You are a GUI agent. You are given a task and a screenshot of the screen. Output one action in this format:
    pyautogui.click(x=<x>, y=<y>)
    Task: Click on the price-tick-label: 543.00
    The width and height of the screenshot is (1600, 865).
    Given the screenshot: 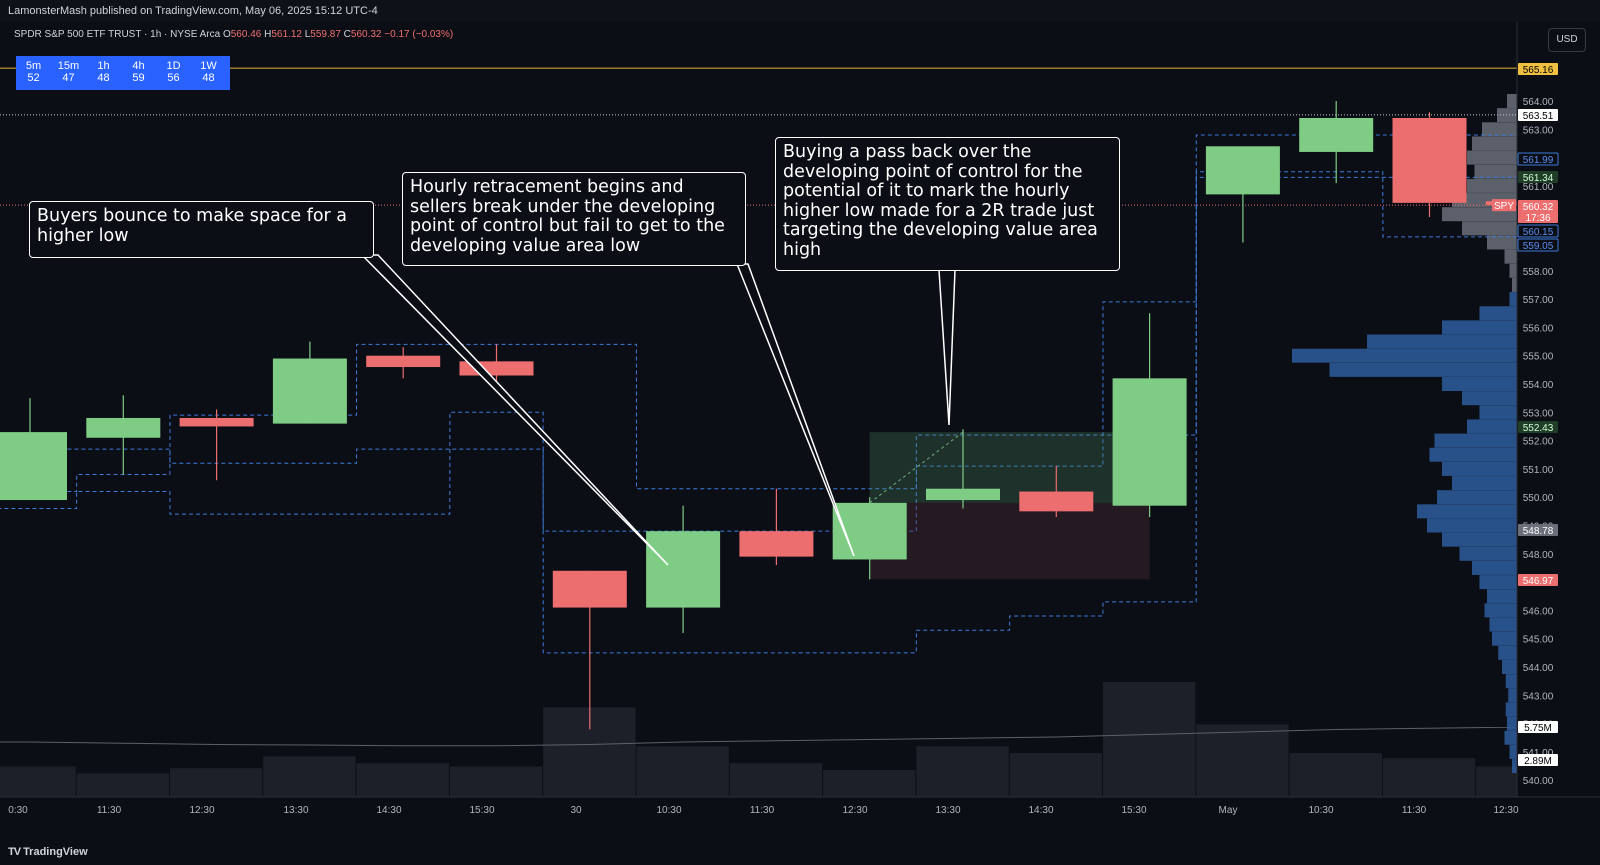 What is the action you would take?
    pyautogui.click(x=1538, y=696)
    